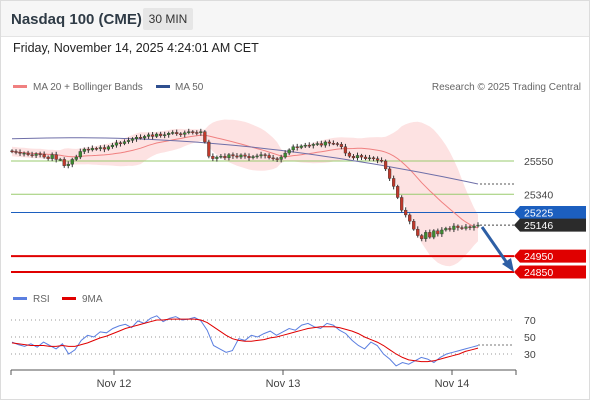  I want to click on forecast-arrow-head, so click(508, 265).